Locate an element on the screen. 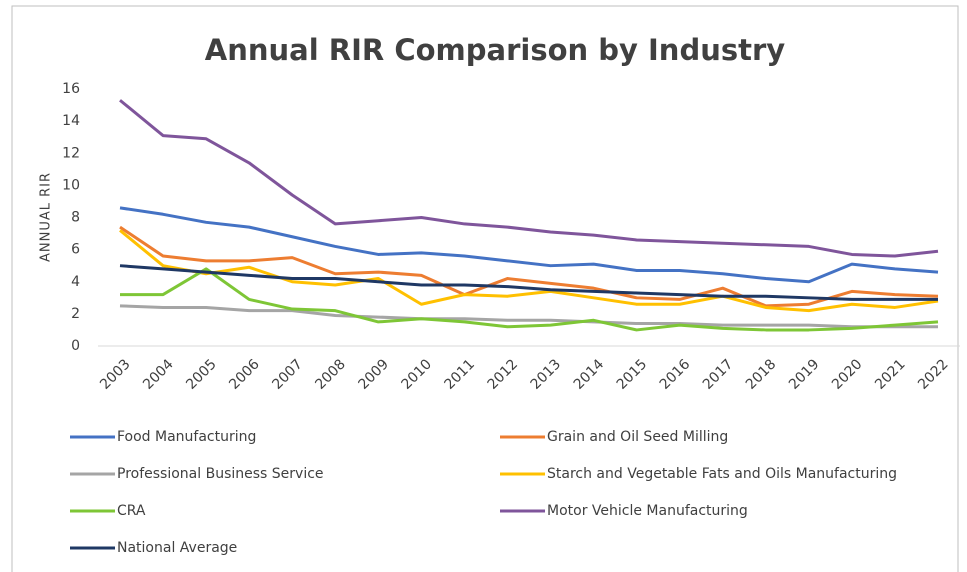  x-tick-label: 2008 is located at coordinates (330, 374).